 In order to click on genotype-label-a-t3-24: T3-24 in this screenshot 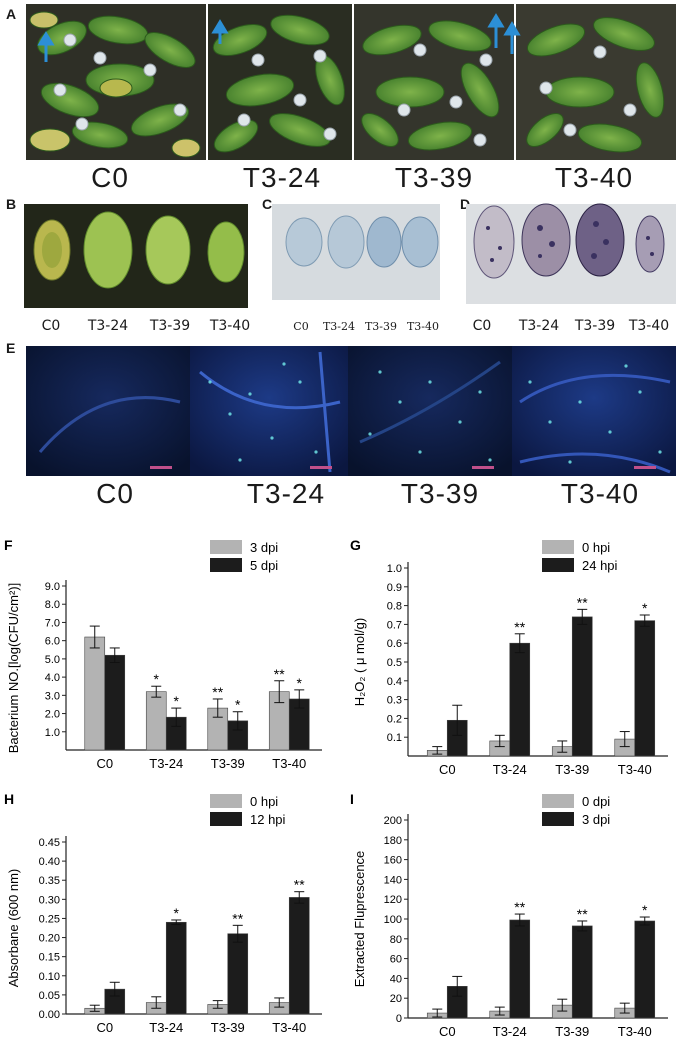, I will do `click(282, 177)`.